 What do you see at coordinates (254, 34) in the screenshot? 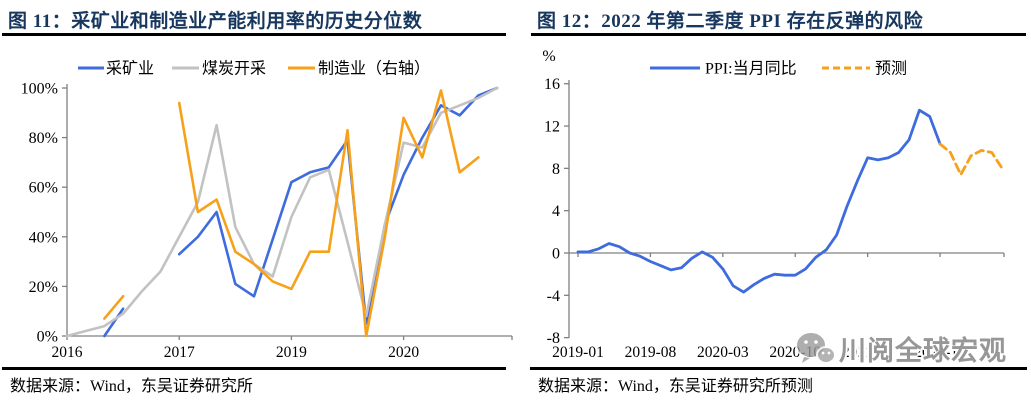
I see `figure-11-title-rule` at bounding box center [254, 34].